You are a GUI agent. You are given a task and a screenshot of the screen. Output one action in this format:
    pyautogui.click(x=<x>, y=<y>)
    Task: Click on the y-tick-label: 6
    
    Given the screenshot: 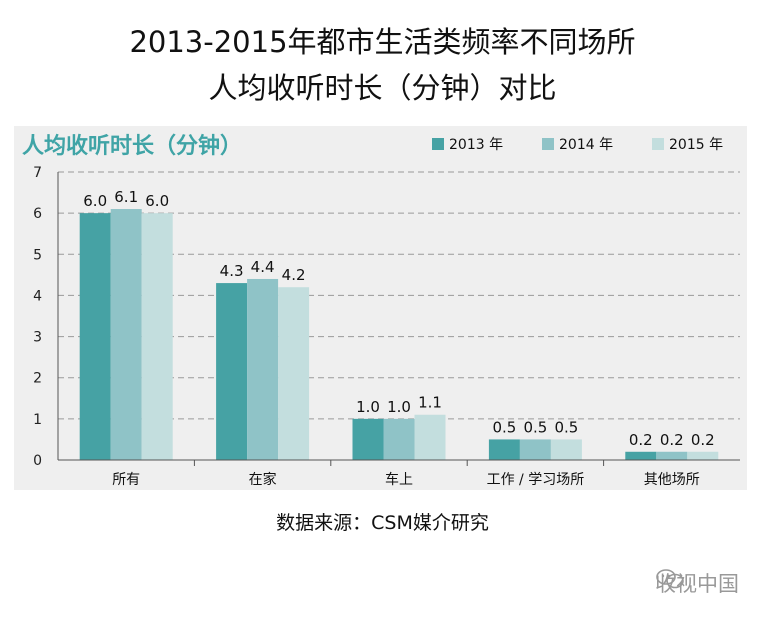 What is the action you would take?
    pyautogui.click(x=37, y=214)
    